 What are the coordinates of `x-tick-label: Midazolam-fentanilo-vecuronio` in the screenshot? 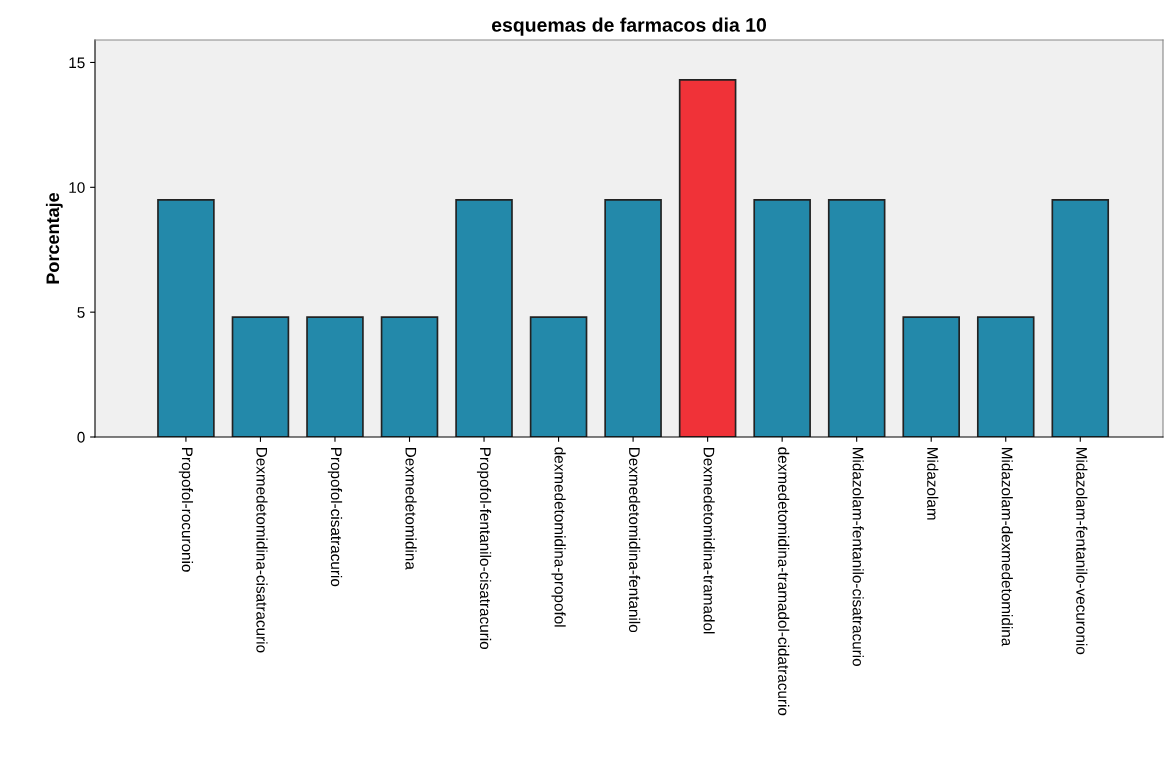 It's located at (1082, 551).